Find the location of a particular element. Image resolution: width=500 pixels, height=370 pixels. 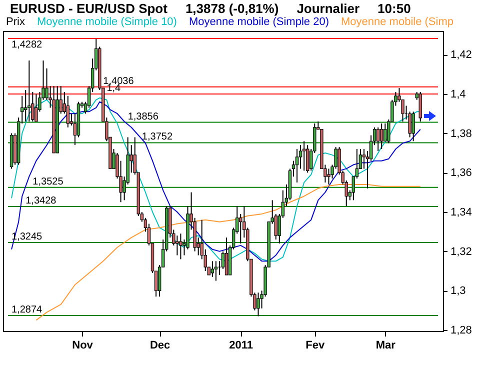

ref-line-label: 1,3856 is located at coordinates (143, 116).